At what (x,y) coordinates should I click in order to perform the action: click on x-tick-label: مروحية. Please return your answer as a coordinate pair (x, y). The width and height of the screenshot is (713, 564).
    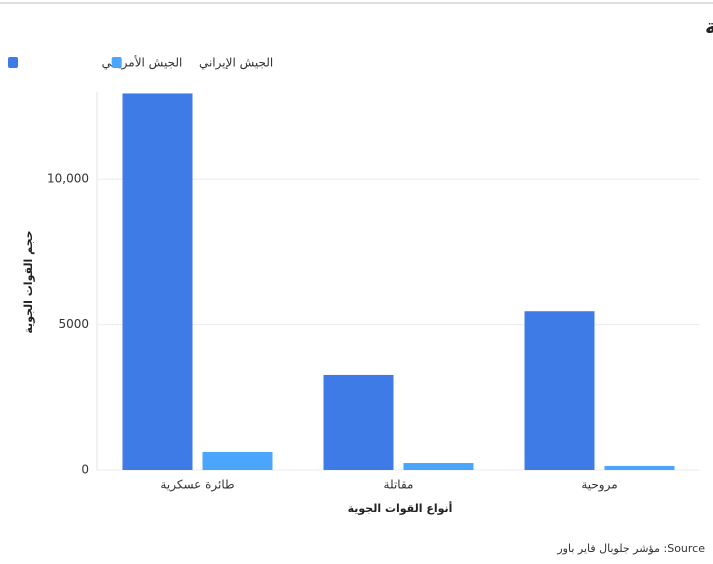
    Looking at the image, I should click on (599, 485).